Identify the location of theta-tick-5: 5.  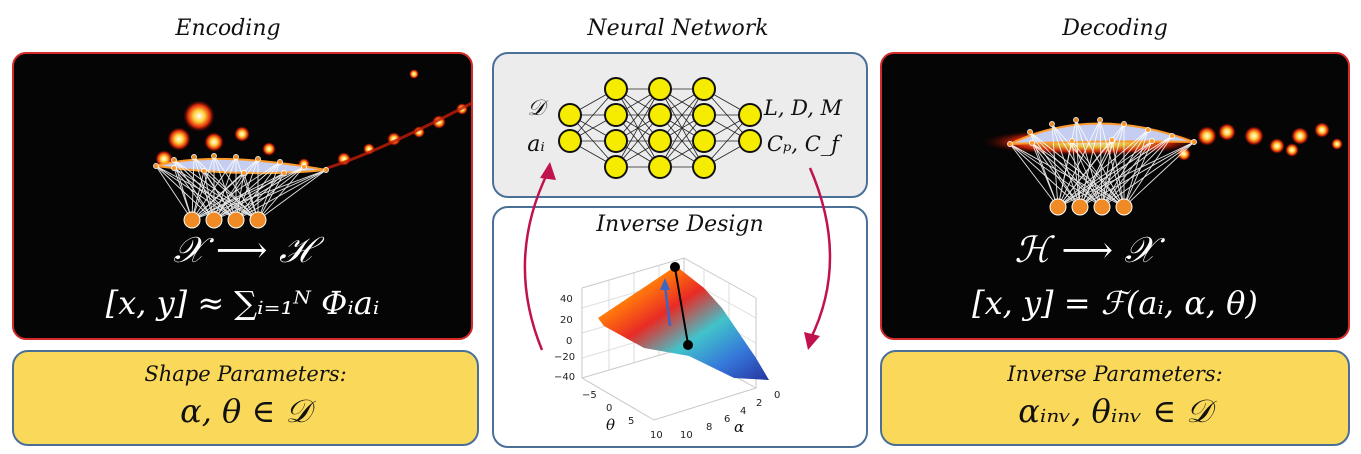
(631, 421).